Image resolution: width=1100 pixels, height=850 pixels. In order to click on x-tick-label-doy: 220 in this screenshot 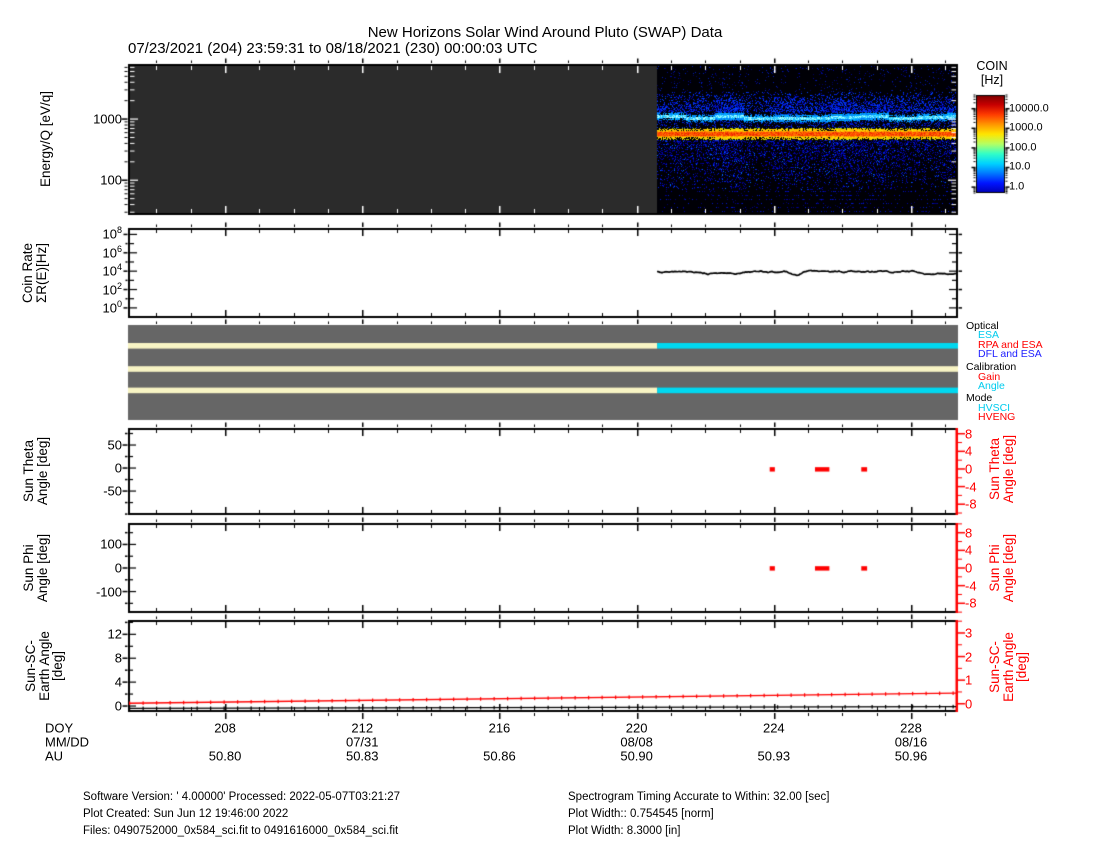, I will do `click(636, 727)`.